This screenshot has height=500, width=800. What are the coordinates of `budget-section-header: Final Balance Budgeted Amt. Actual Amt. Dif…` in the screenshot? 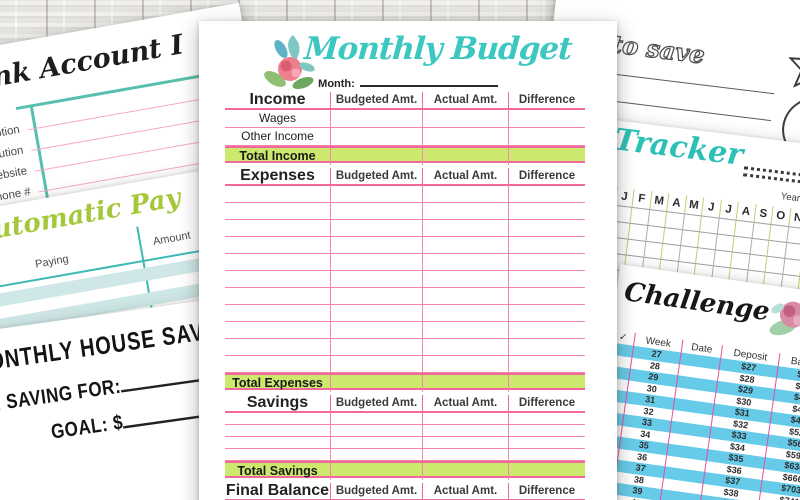 It's located at (405, 491).